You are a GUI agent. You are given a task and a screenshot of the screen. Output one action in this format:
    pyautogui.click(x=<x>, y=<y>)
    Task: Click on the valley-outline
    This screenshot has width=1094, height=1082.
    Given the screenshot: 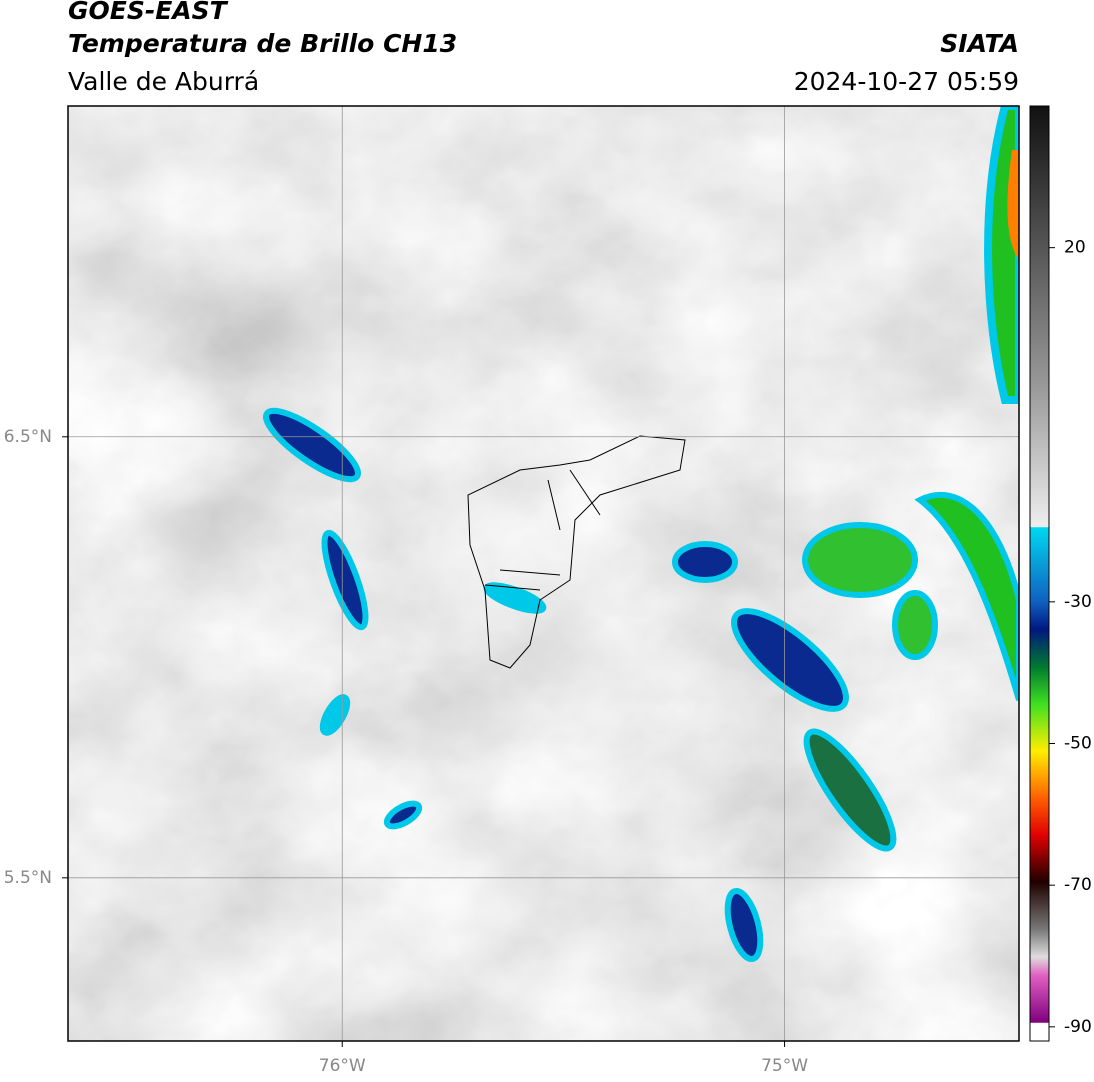 What is the action you would take?
    pyautogui.click(x=576, y=552)
    